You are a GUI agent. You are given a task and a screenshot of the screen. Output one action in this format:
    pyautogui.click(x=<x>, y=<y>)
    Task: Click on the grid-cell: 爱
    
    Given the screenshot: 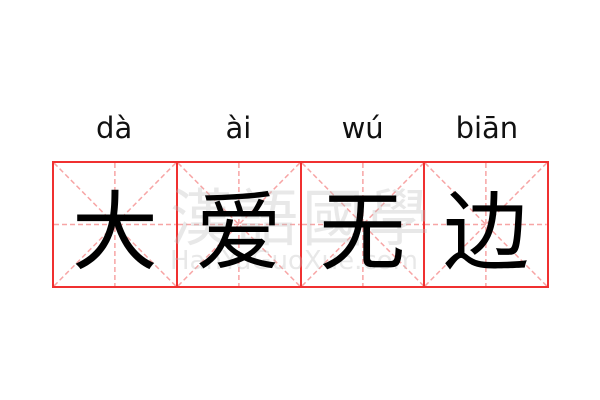 What is the action you would take?
    pyautogui.click(x=240, y=224)
    